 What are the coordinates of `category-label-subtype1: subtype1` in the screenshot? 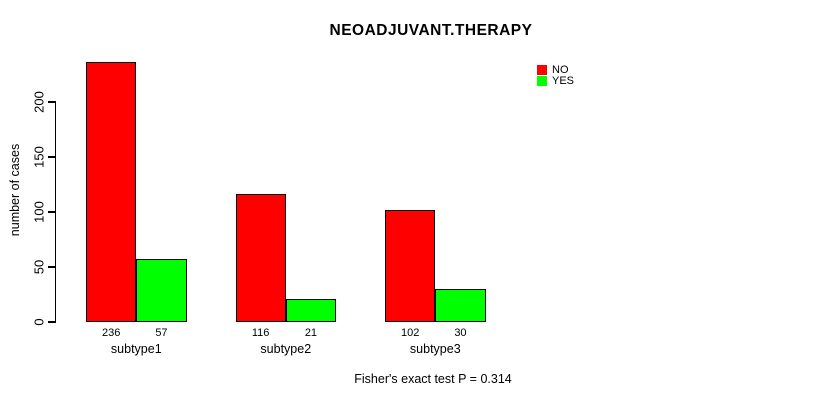 It's located at (136, 349).